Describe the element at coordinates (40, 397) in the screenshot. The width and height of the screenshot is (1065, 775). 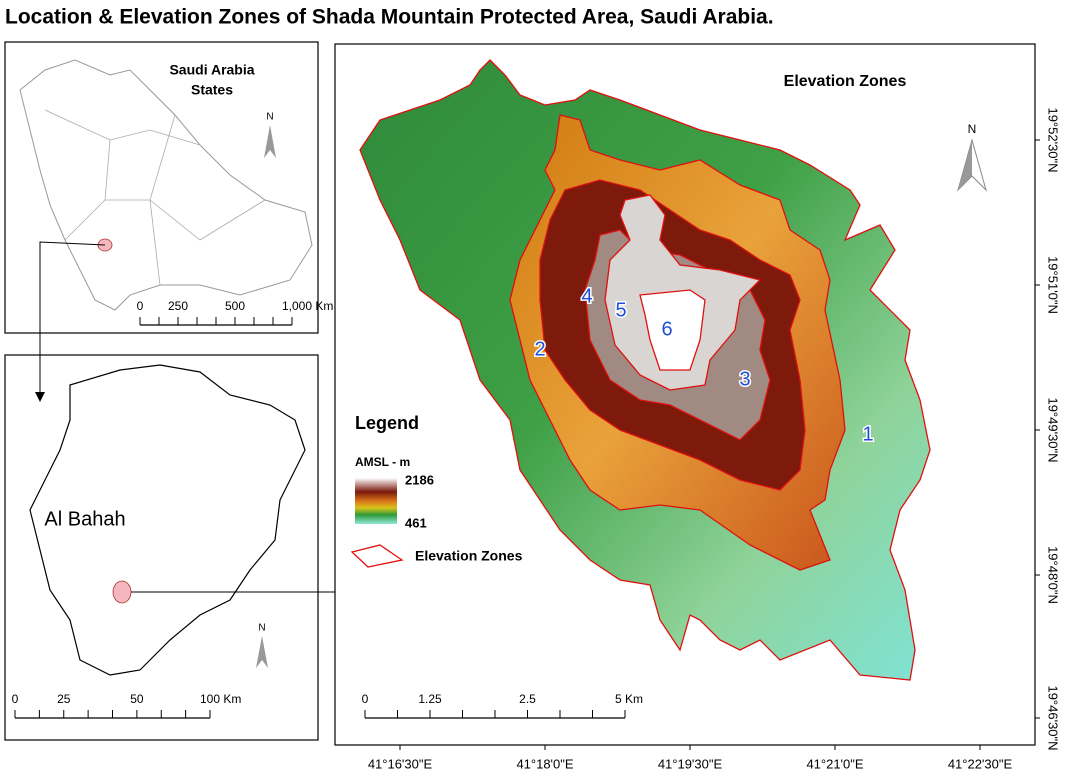
I see `arrowhead` at that location.